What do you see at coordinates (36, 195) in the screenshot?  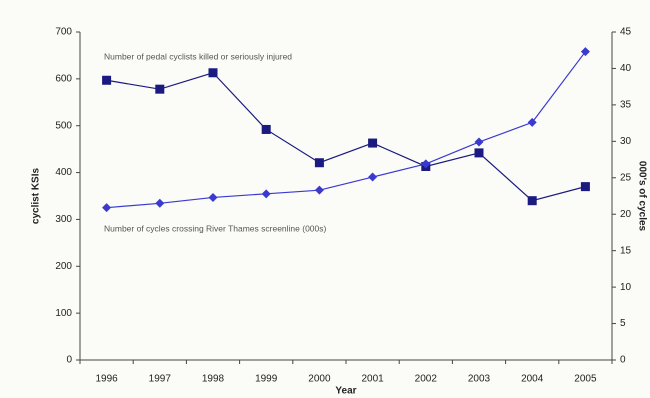 I see `y-axis-label: cyclist KSIs` at bounding box center [36, 195].